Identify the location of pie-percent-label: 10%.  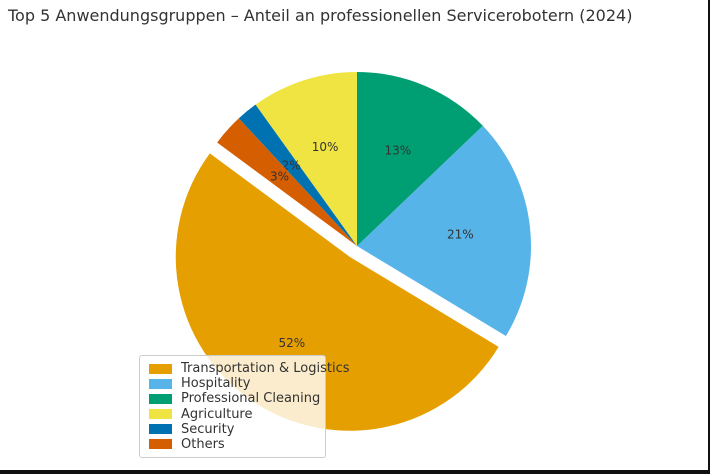
(325, 147).